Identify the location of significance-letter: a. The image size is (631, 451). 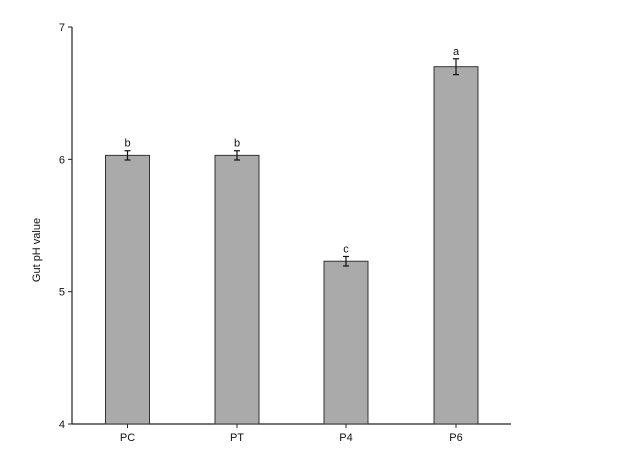
(456, 52).